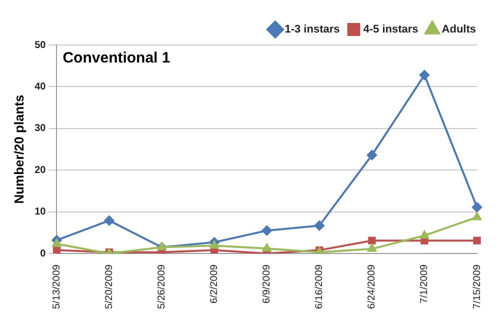  I want to click on x-tick-label: 5/13/2009, so click(56, 287).